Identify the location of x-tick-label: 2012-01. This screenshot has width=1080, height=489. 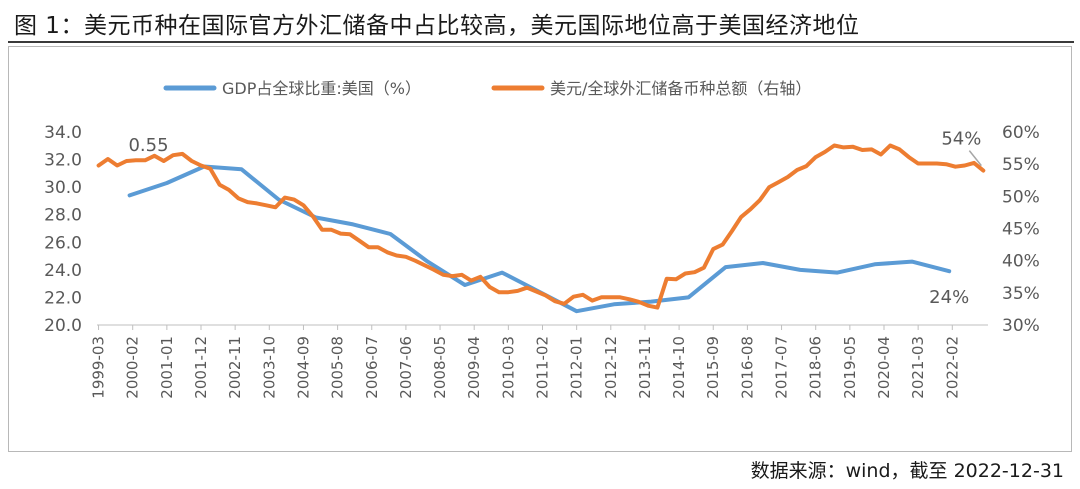
(577, 367).